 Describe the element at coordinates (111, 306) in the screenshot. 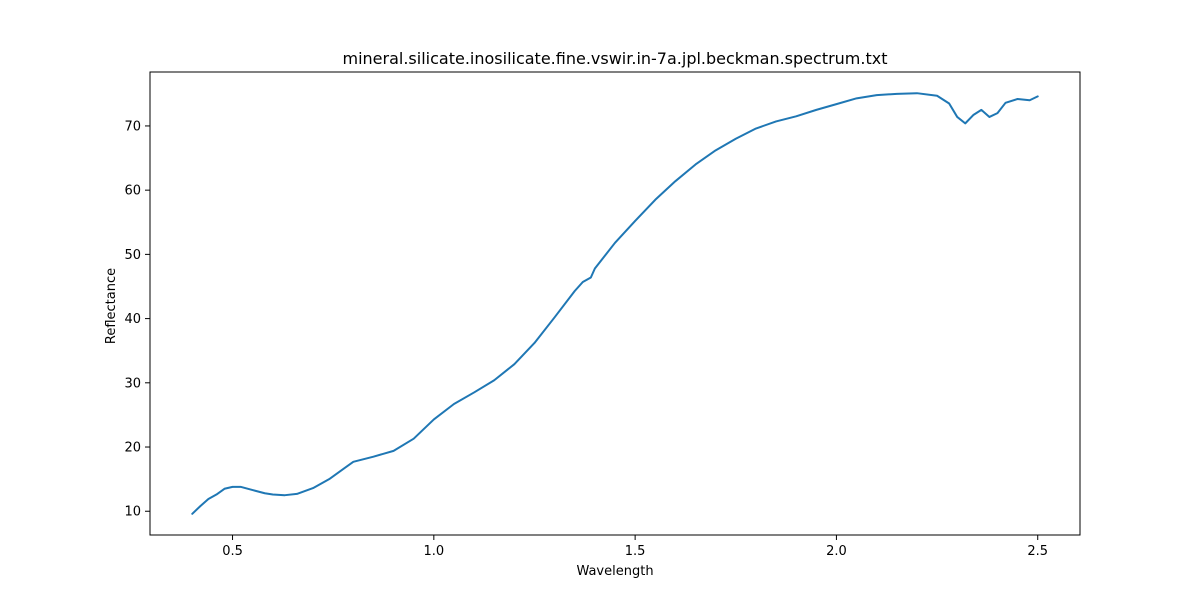

I see `y-axis-title: Reflectance` at that location.